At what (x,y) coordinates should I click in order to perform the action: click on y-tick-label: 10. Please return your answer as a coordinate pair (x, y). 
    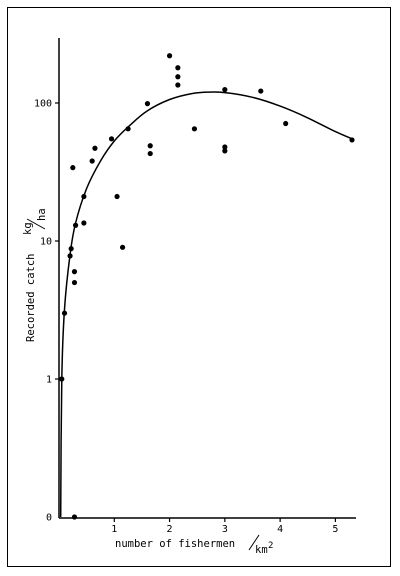
    Looking at the image, I should click on (46, 242).